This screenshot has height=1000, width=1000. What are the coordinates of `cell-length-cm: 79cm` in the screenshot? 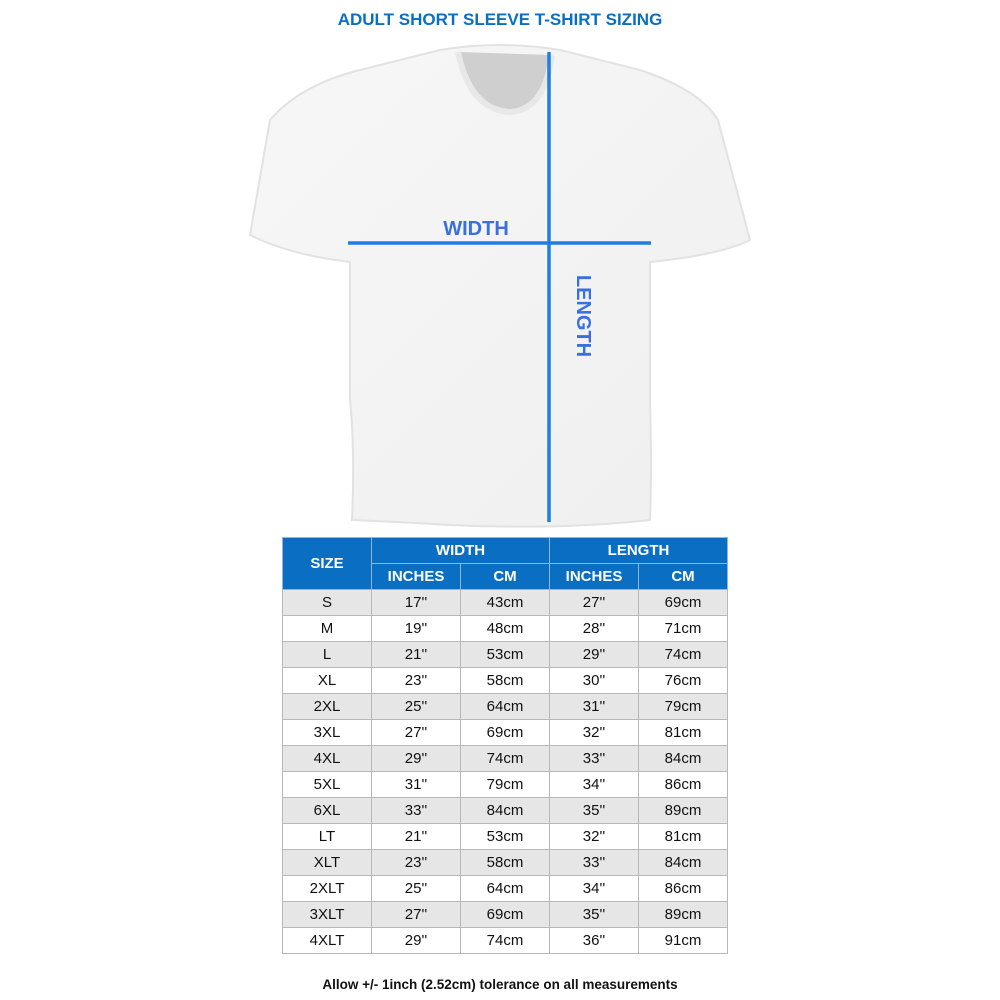 It's located at (683, 706).